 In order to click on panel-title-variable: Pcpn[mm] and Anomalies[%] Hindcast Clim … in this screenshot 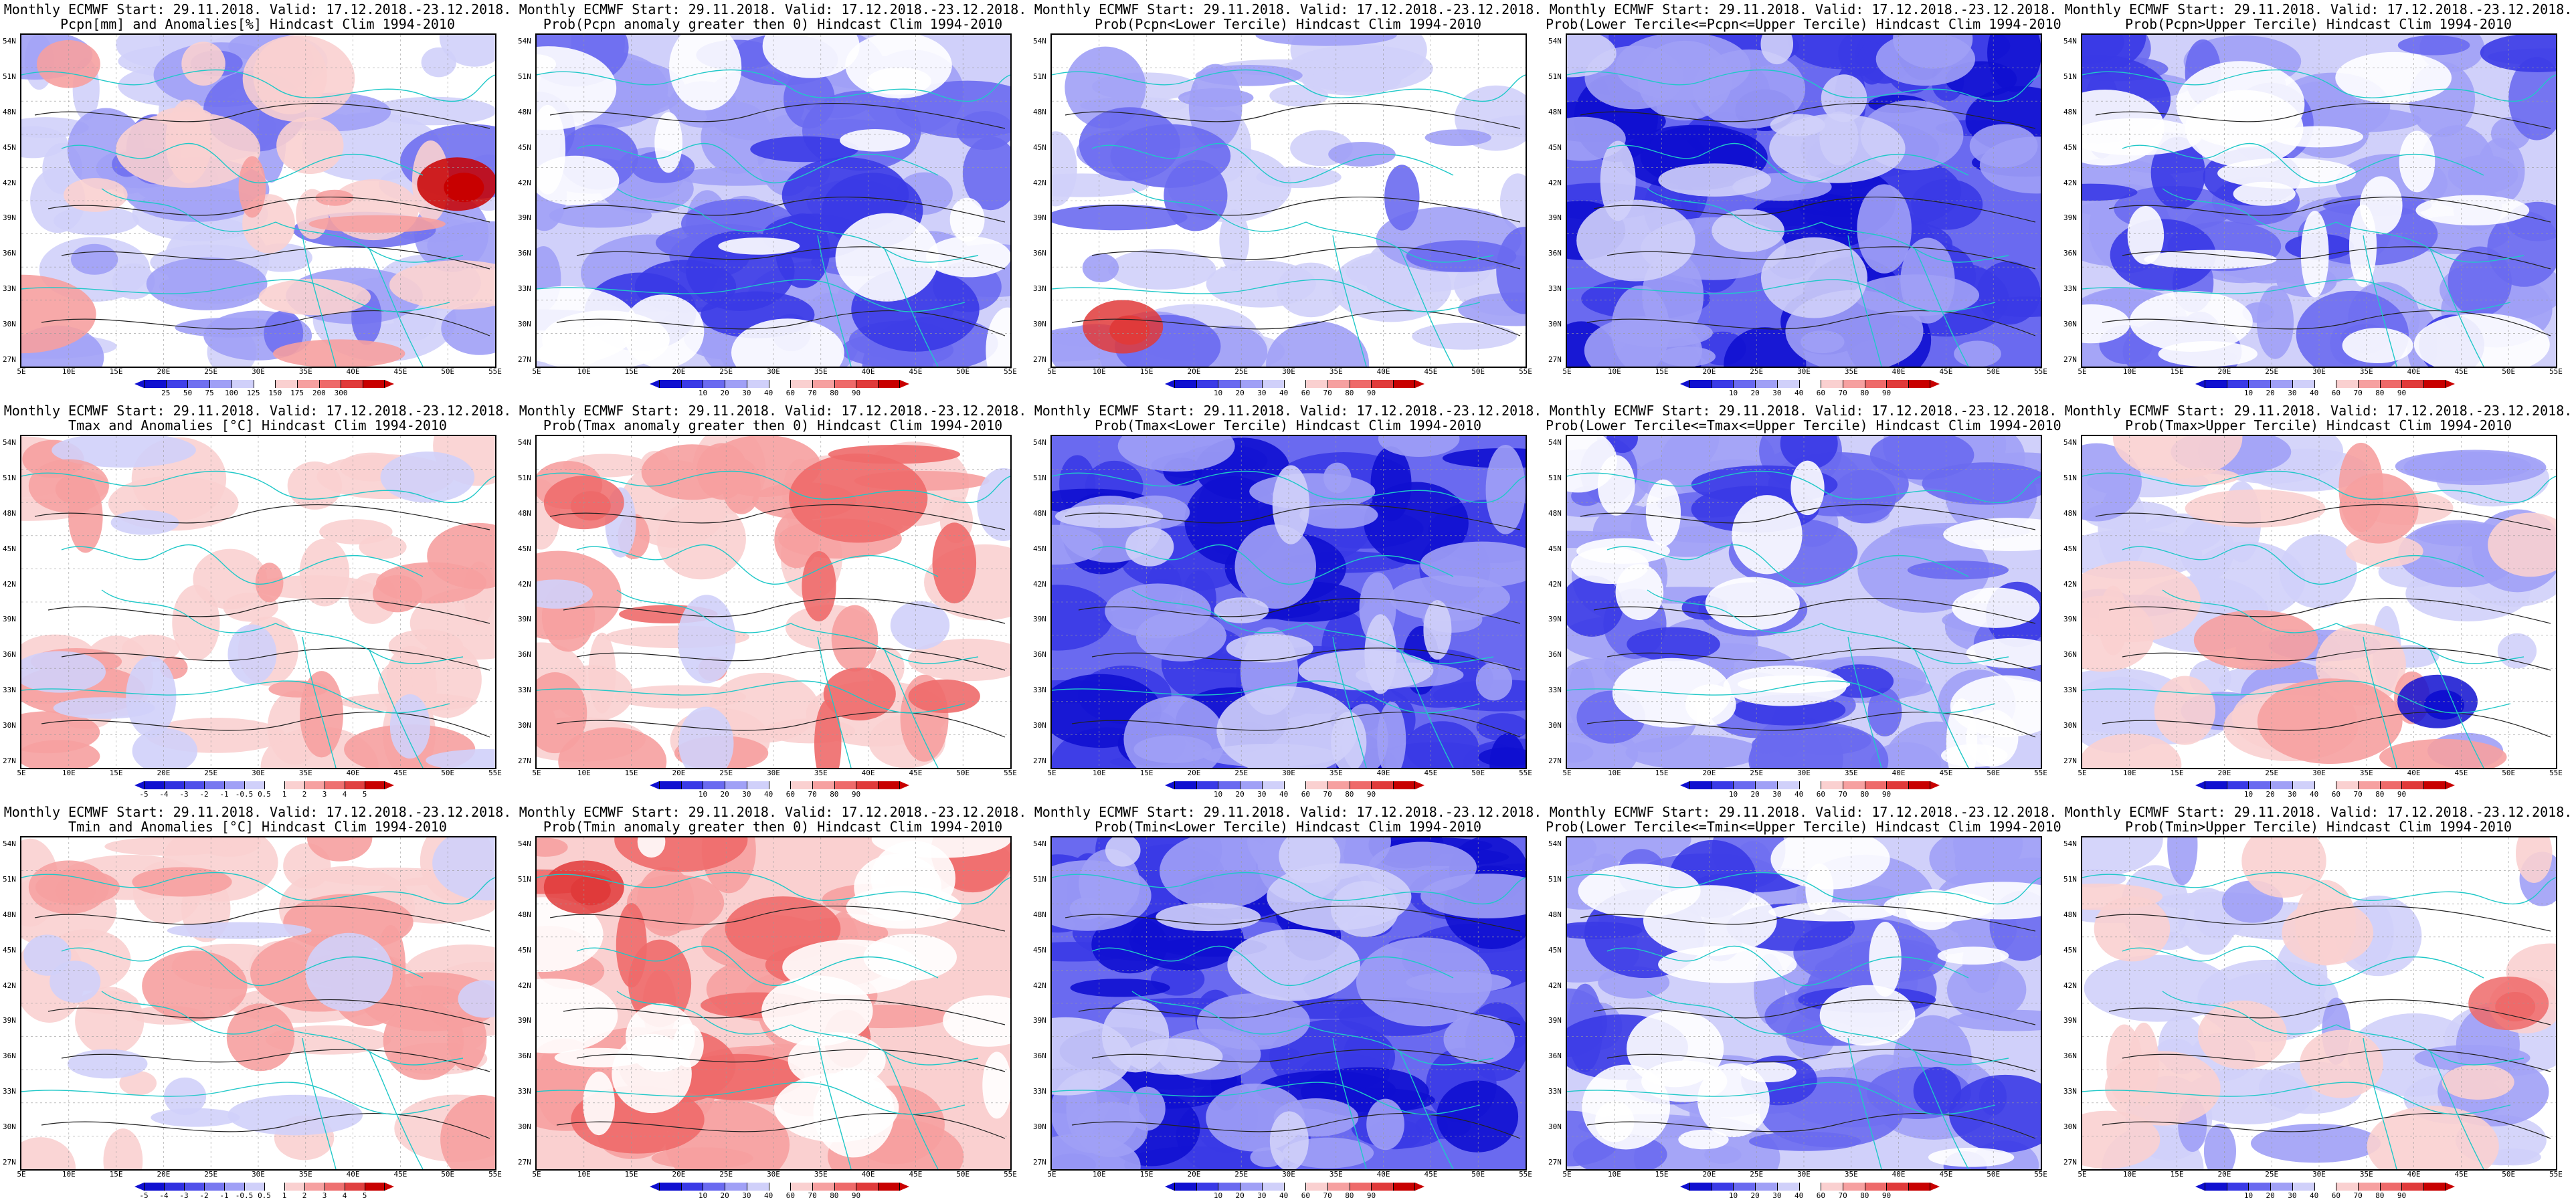, I will do `click(257, 24)`.